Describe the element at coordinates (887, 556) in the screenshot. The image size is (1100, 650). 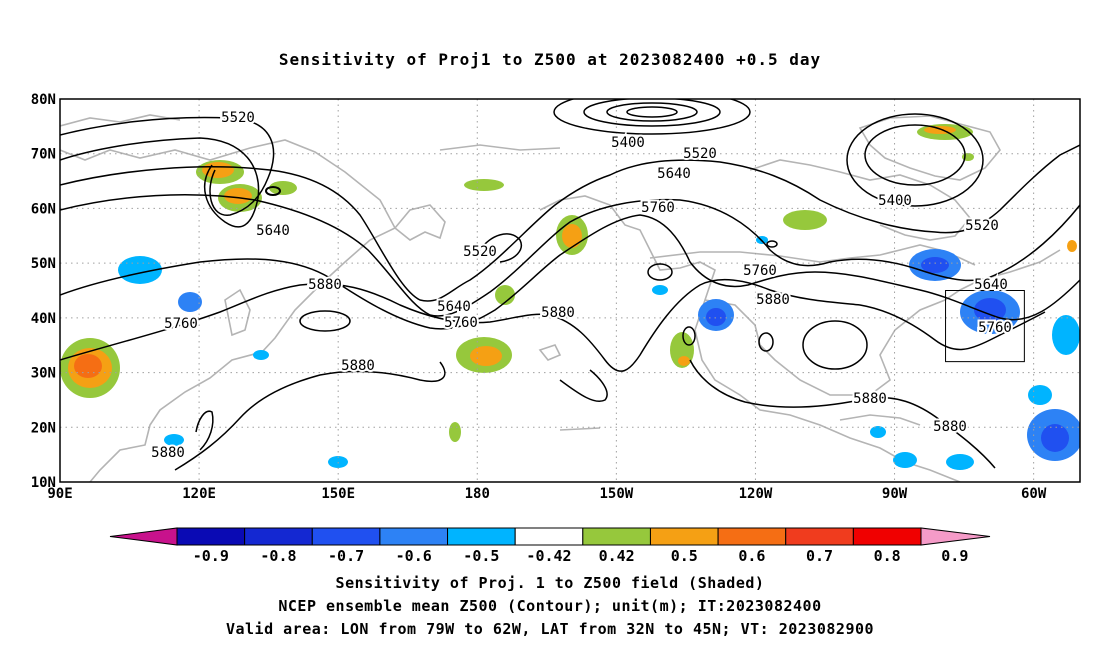
I see `colorbar-label: 0.8` at that location.